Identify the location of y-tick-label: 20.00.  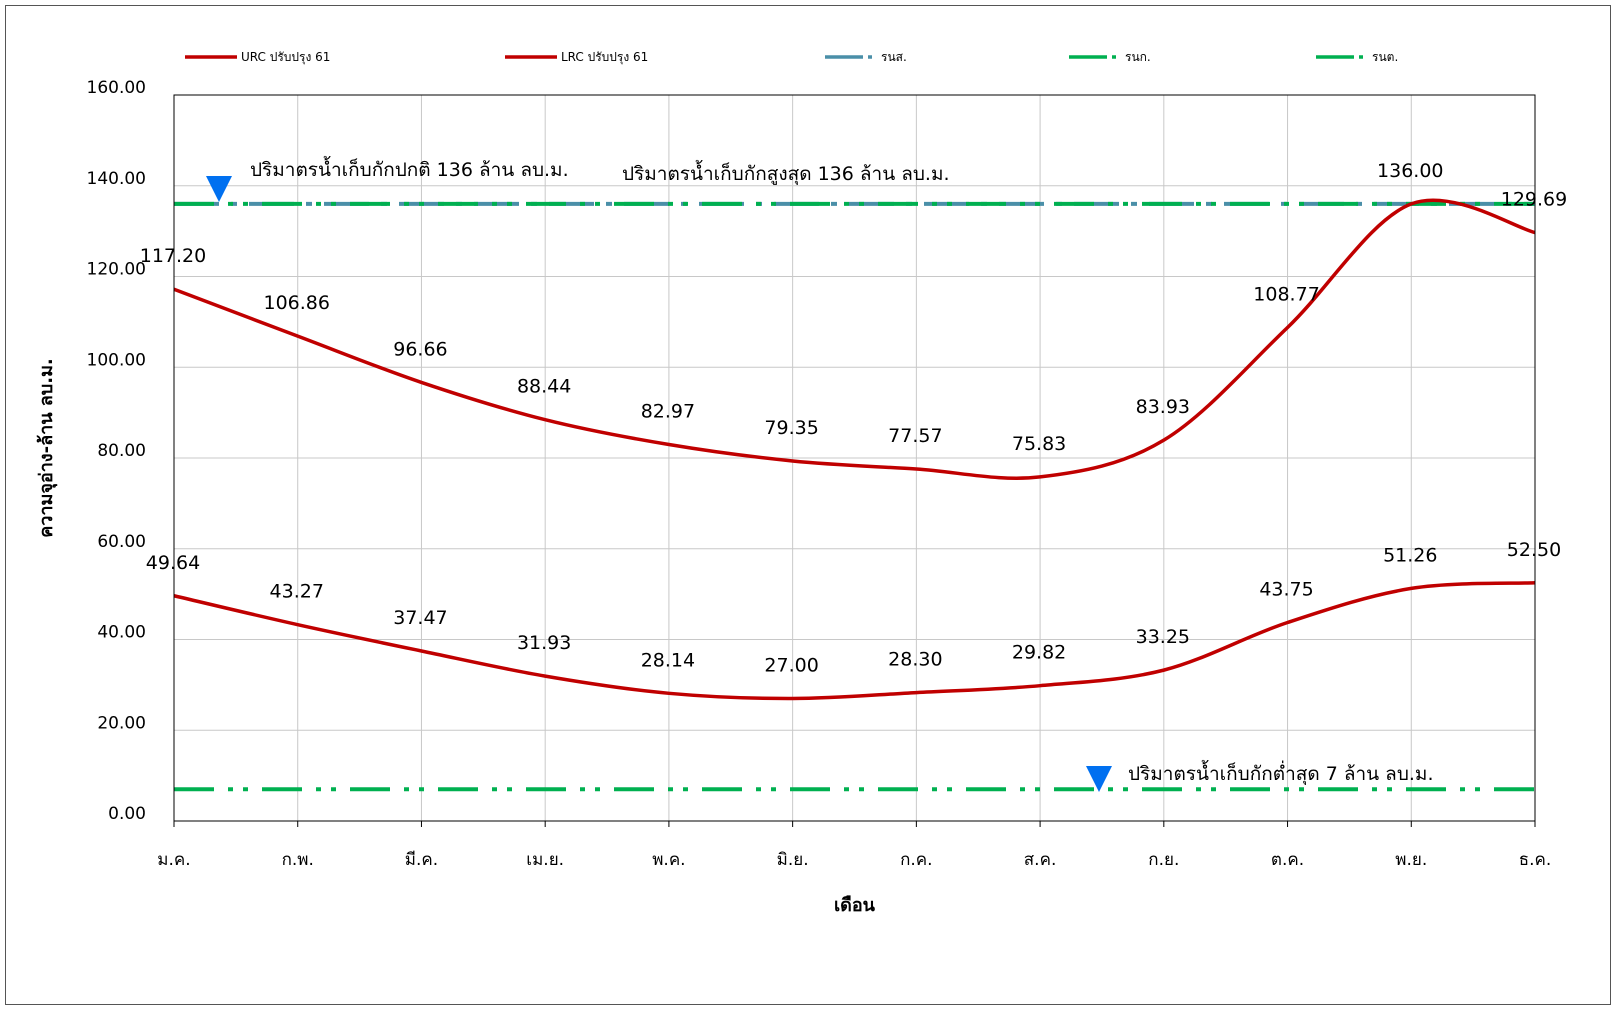
(121, 723).